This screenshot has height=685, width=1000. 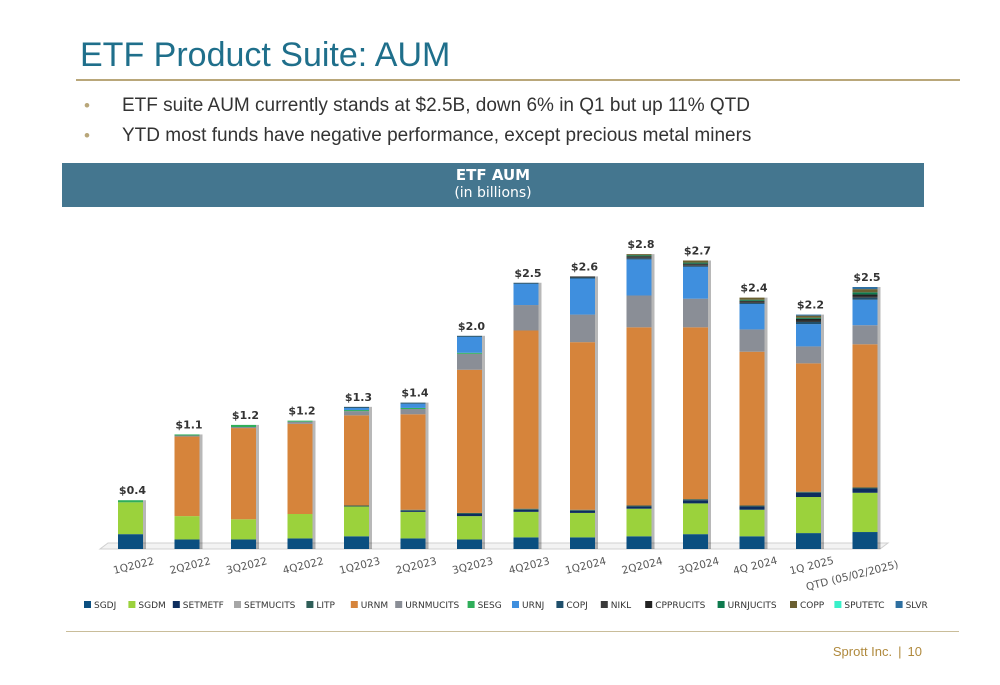 I want to click on x-axis-tick-label: 3Q2024, so click(x=699, y=566).